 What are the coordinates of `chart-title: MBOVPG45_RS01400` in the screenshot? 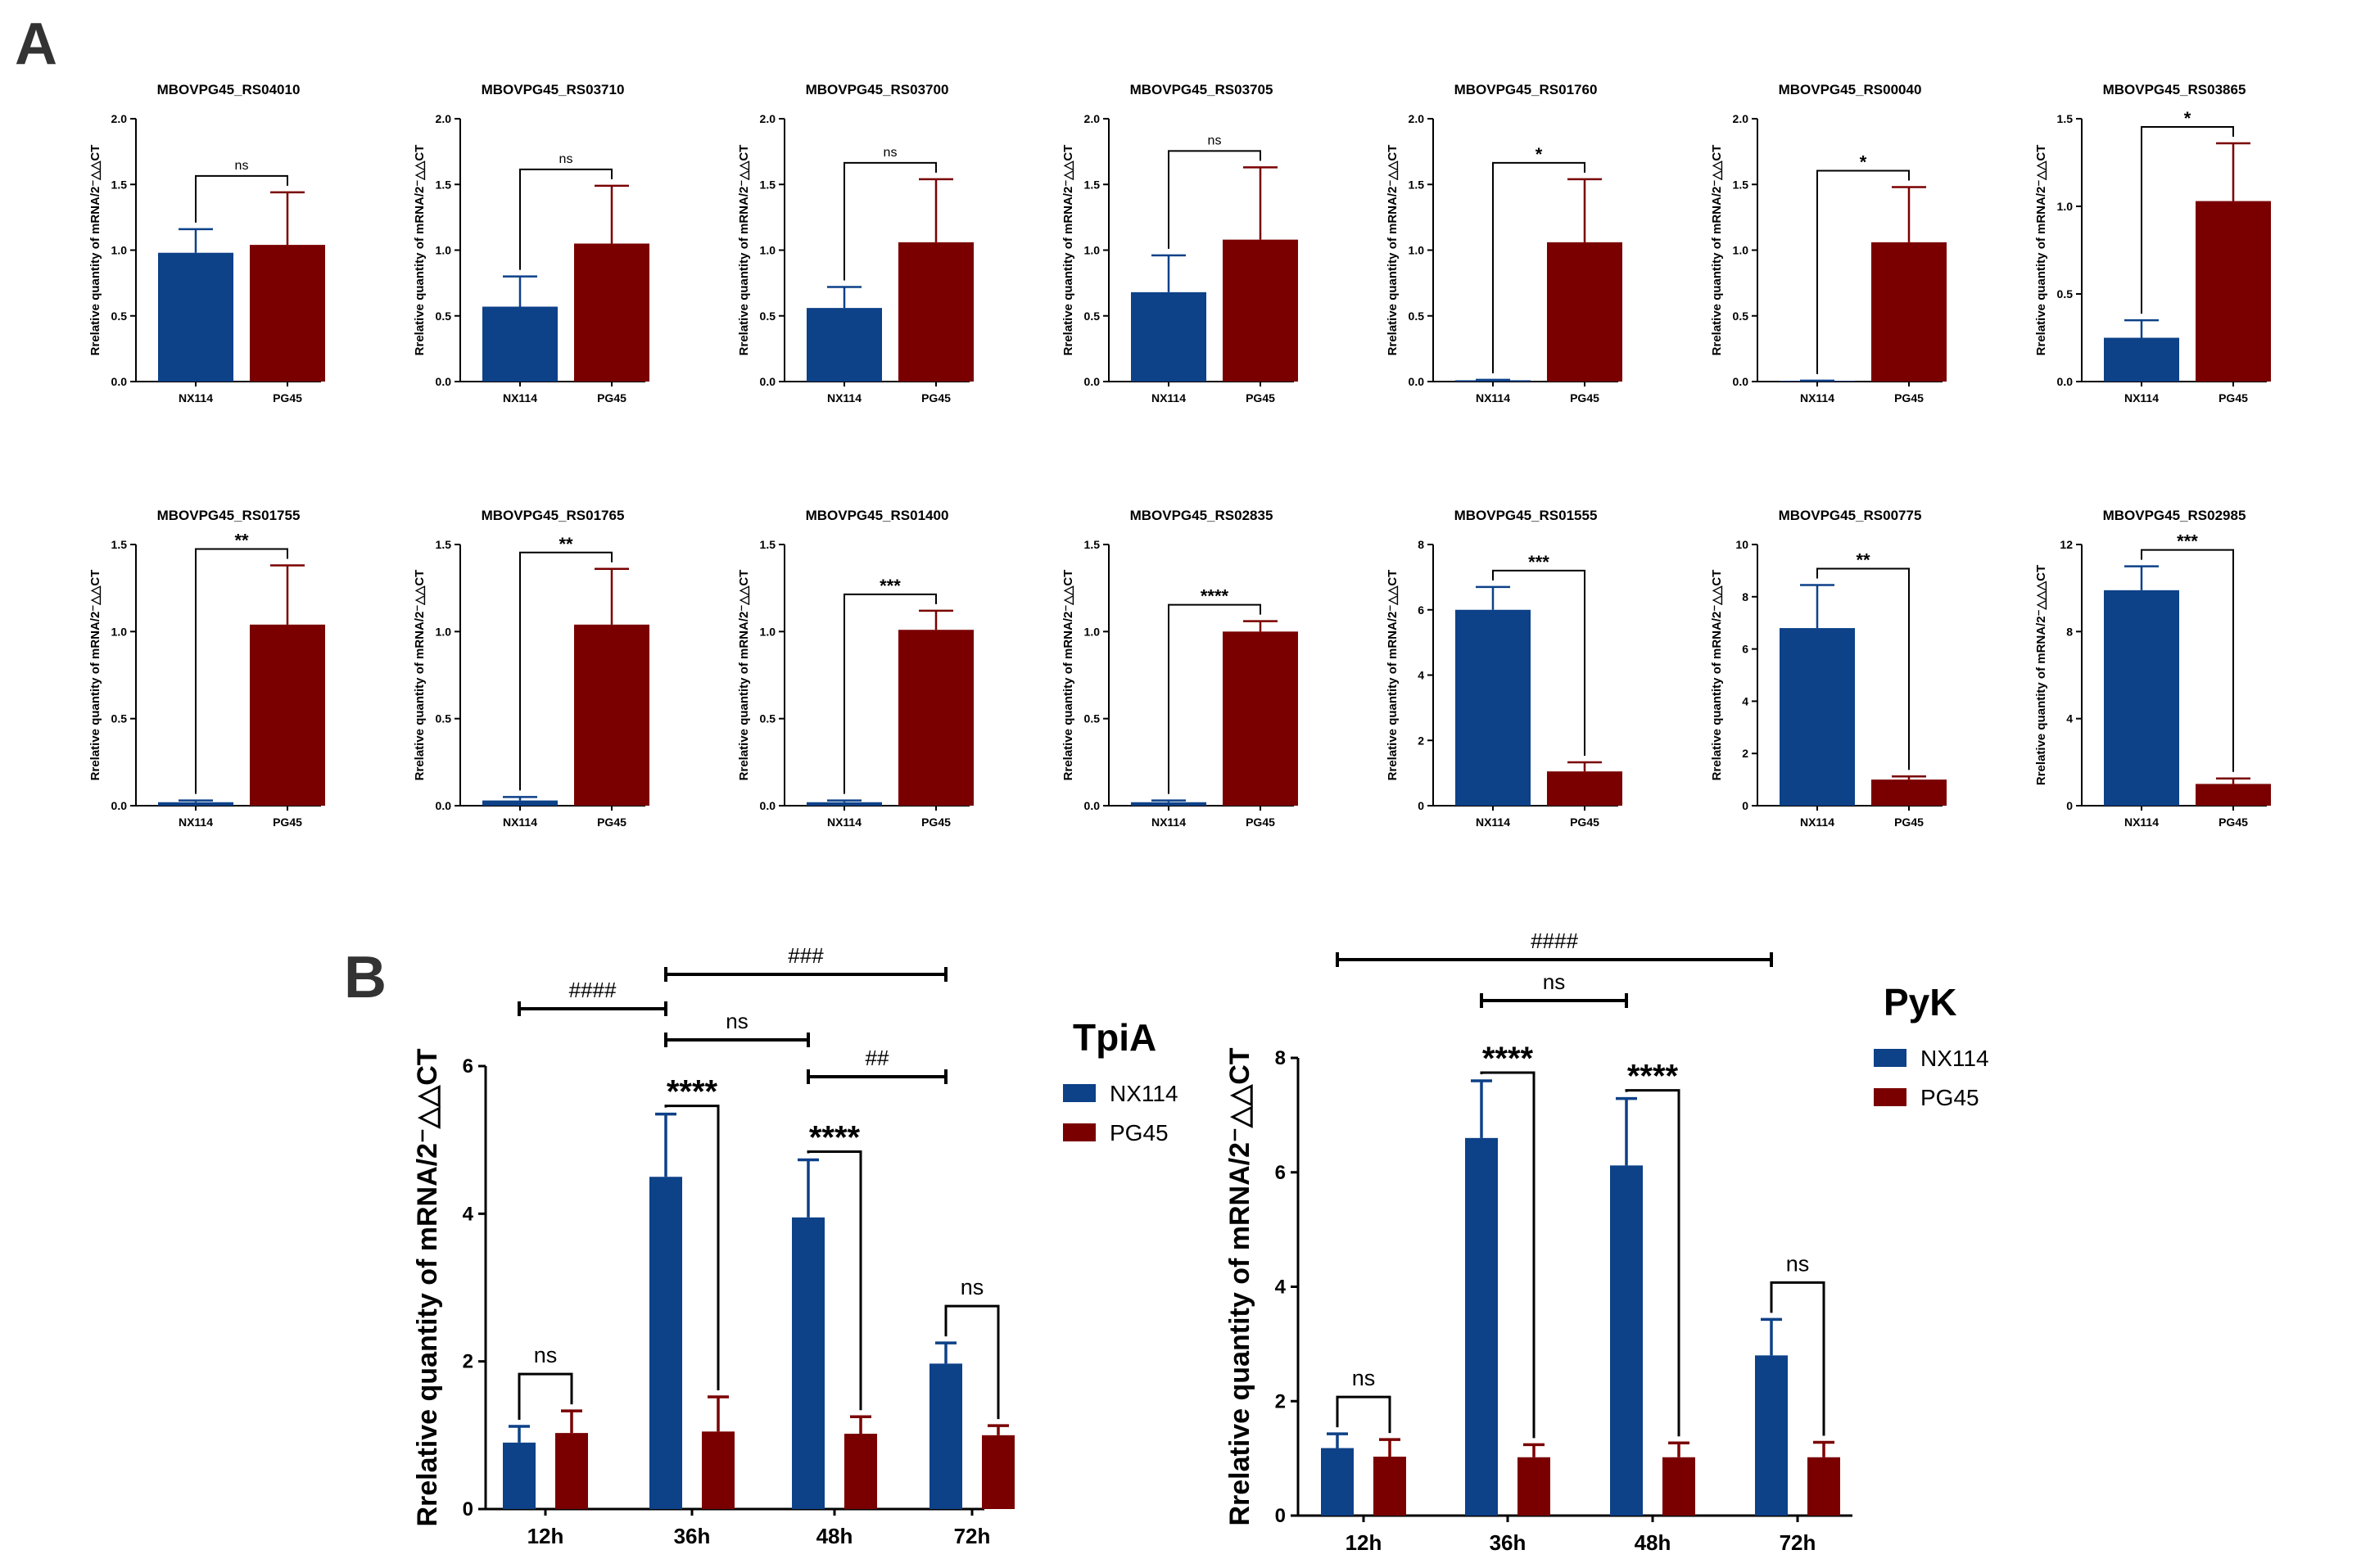 It's located at (878, 515).